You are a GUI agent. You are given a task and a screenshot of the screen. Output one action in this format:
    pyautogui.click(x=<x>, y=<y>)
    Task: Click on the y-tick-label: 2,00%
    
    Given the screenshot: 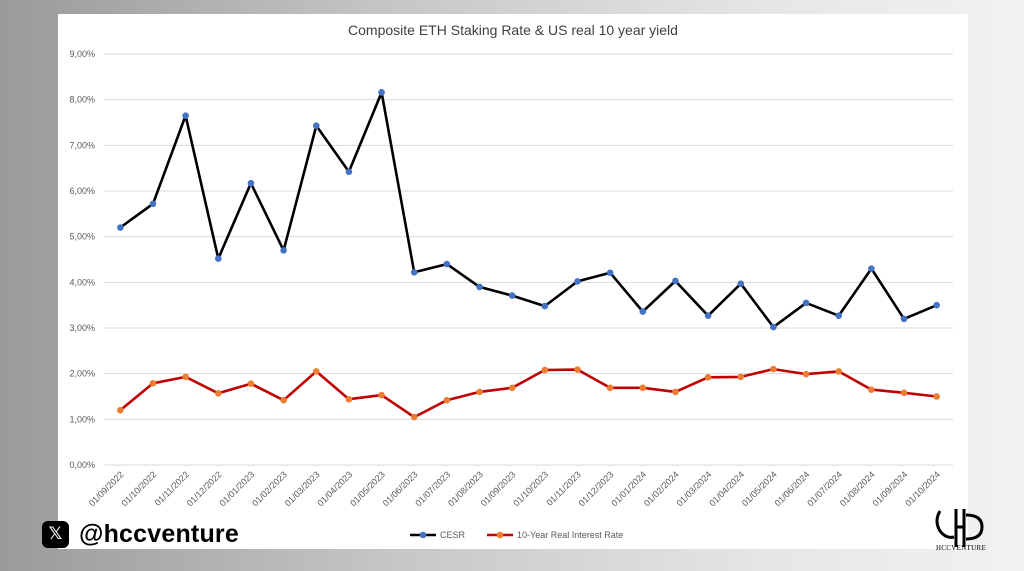 What is the action you would take?
    pyautogui.click(x=82, y=374)
    